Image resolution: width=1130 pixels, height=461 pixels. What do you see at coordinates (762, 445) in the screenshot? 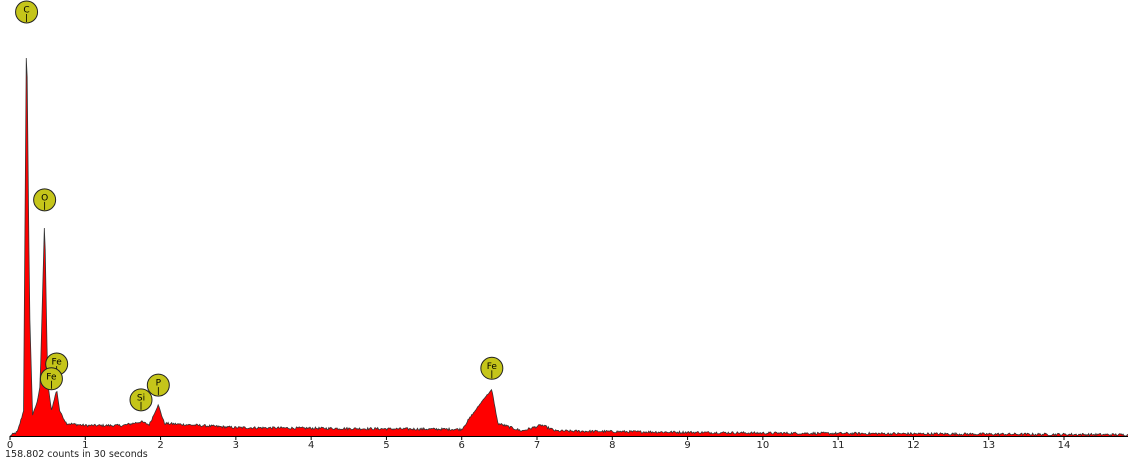
I see `x-tick-label: 10` at bounding box center [762, 445].